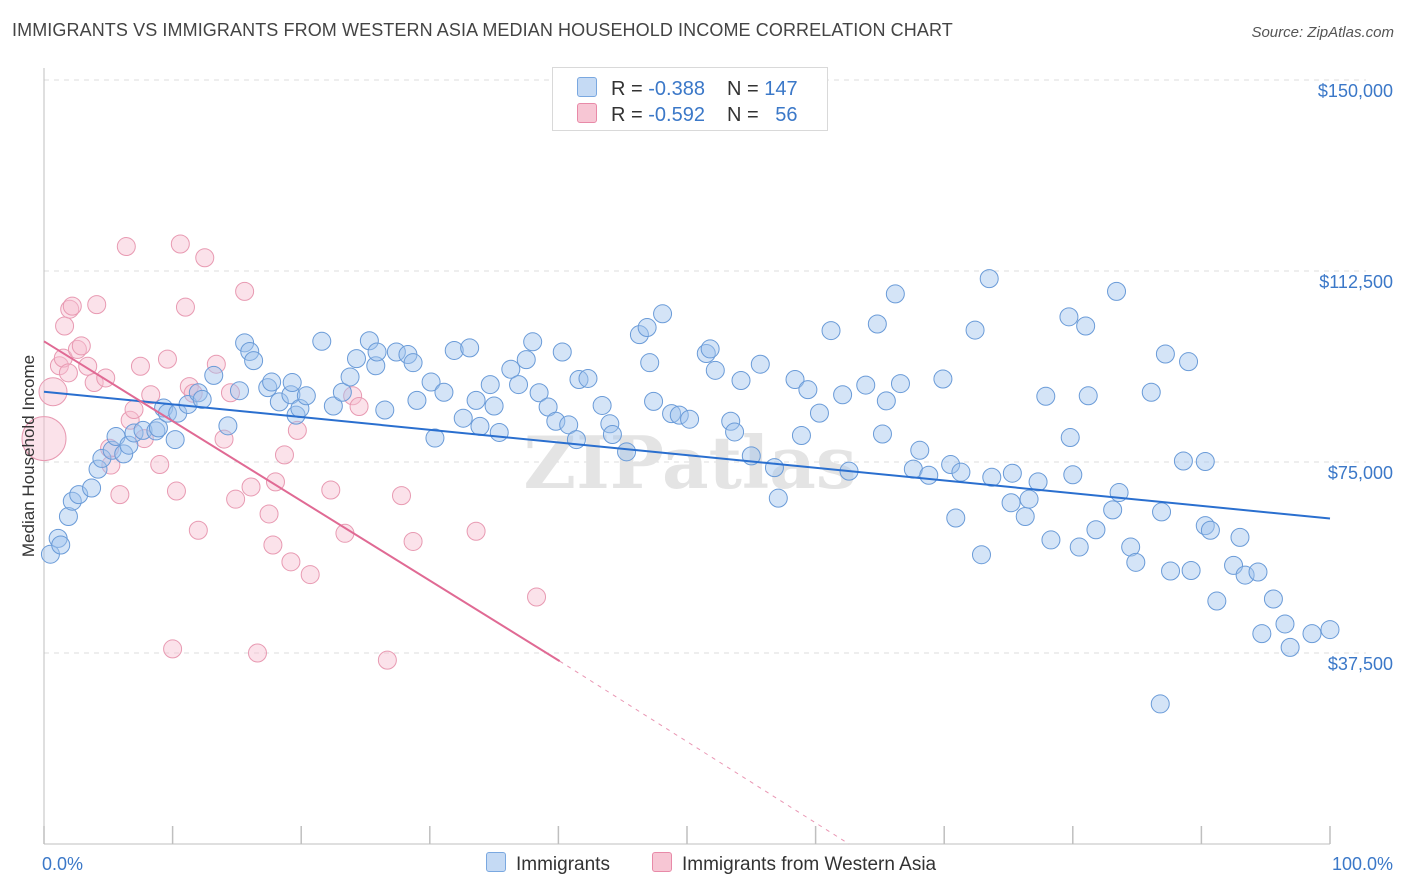  Describe the element at coordinates (690, 462) in the screenshot. I see `watermark: ZIPatlas` at that location.